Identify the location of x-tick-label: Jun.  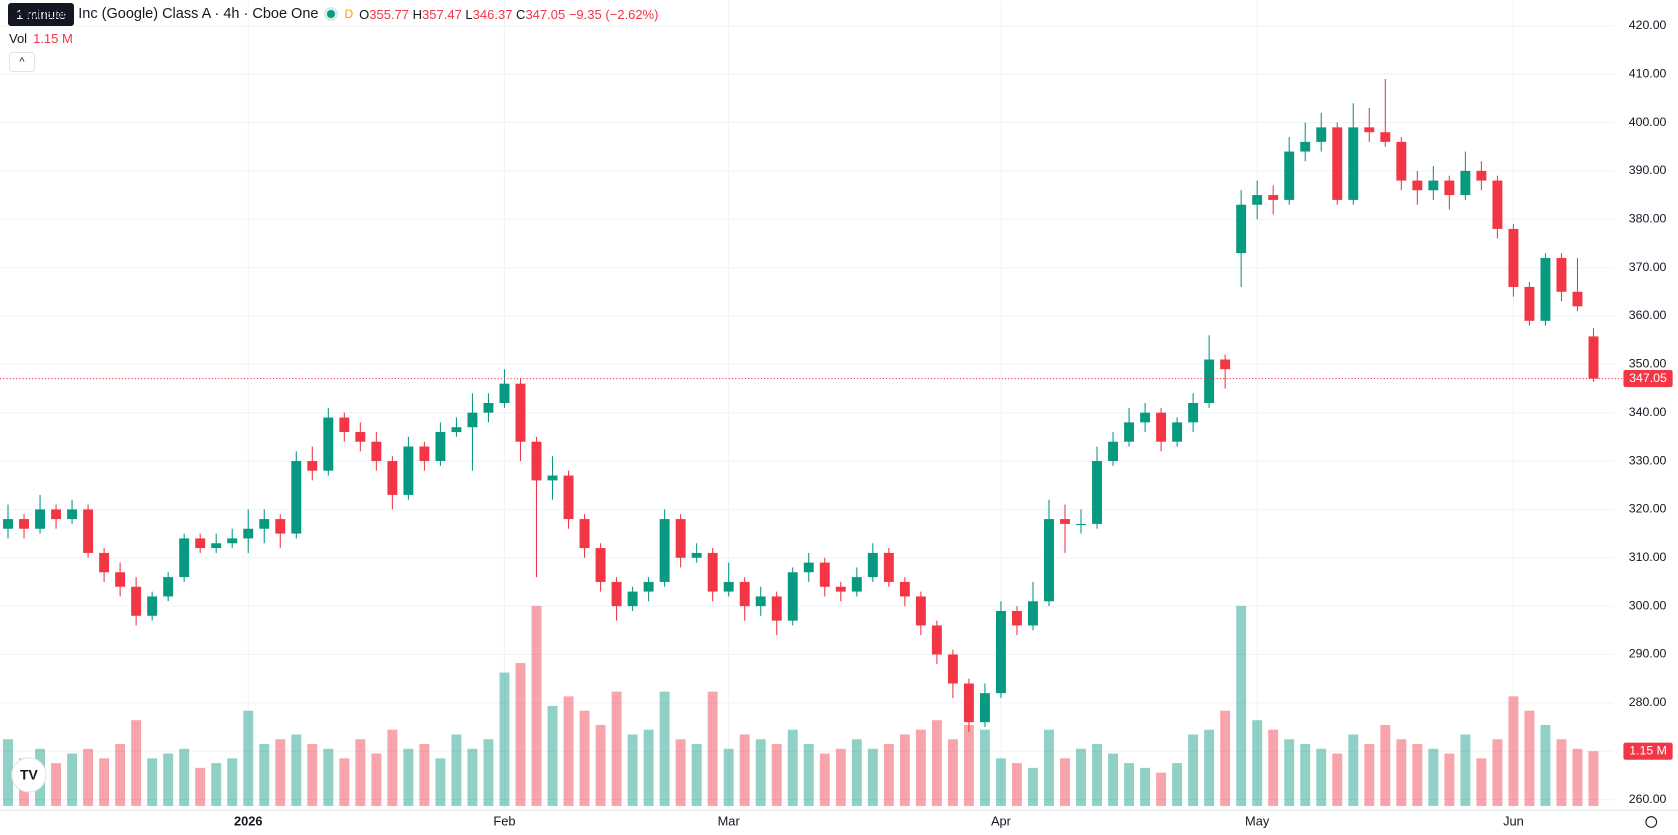
(1513, 820).